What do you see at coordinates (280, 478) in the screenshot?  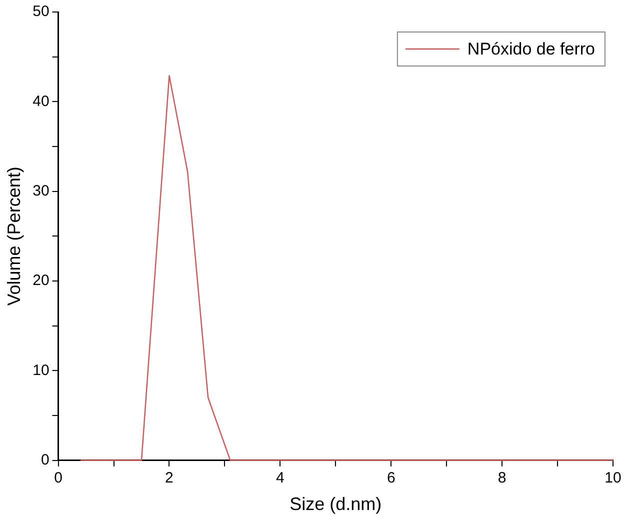 I see `x-tick-label: 4` at bounding box center [280, 478].